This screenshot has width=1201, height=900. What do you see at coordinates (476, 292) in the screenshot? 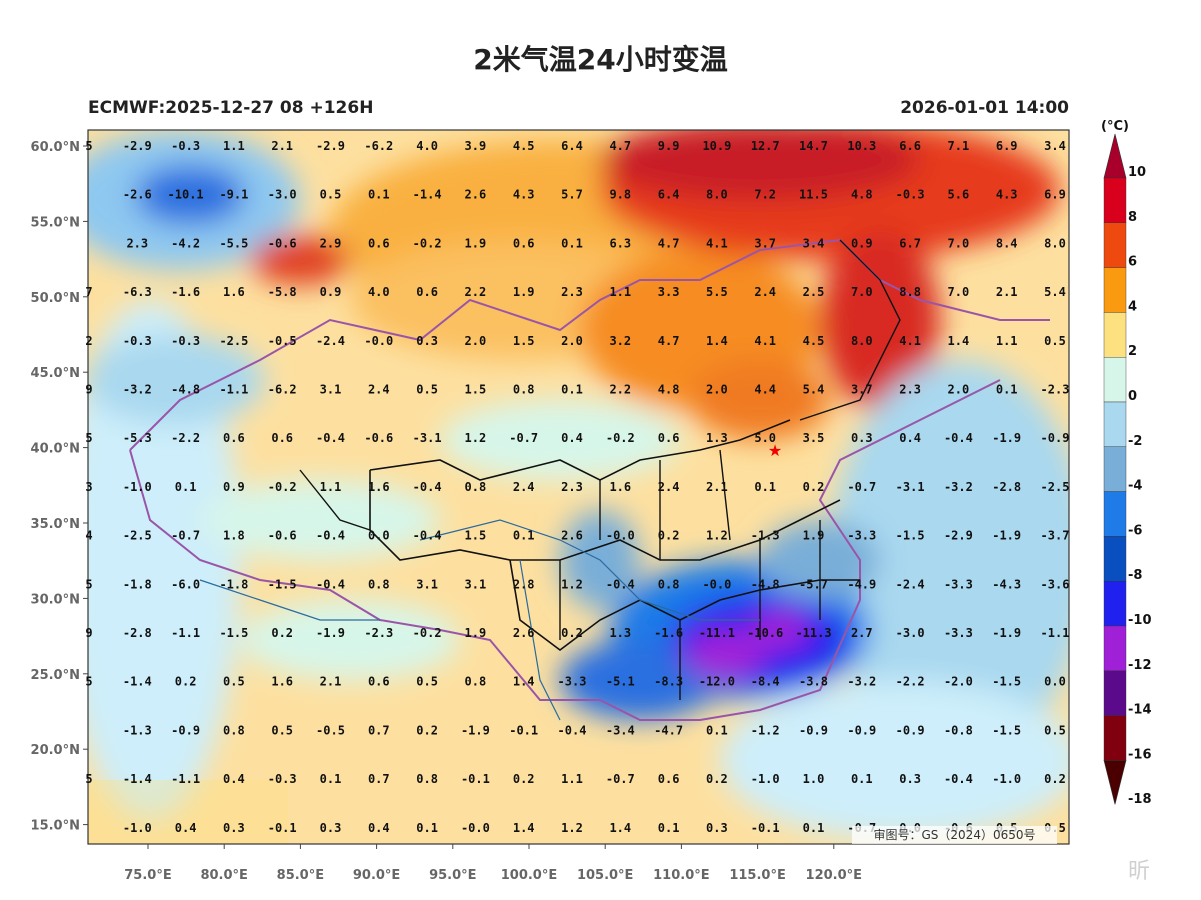
I see `grid-value: 2.2` at bounding box center [476, 292].